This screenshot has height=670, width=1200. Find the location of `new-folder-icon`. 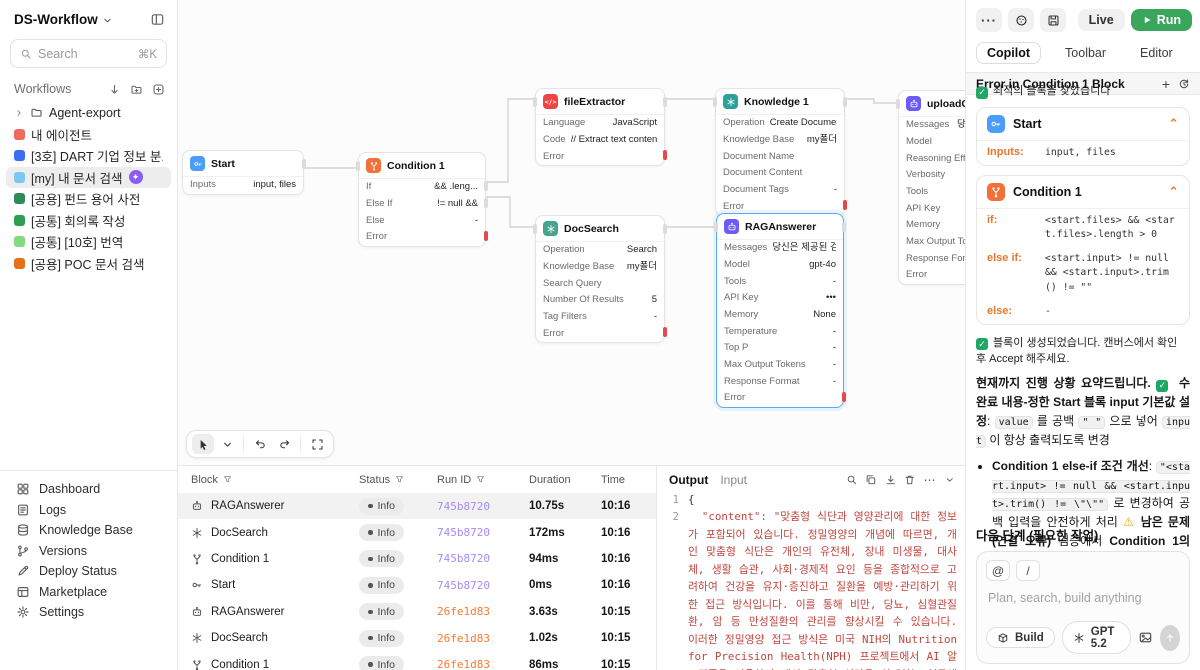

new-folder-icon is located at coordinates (136, 89).